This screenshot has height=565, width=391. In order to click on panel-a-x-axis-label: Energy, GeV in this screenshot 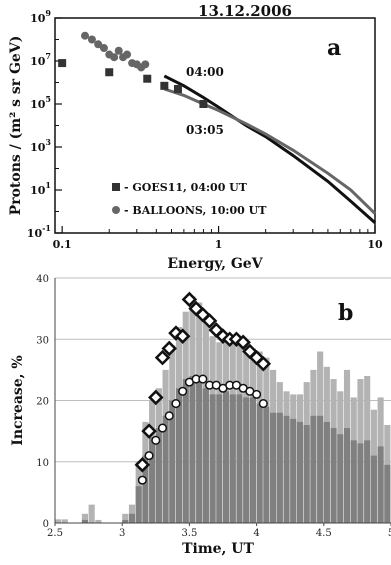, I will do `click(215, 264)`.